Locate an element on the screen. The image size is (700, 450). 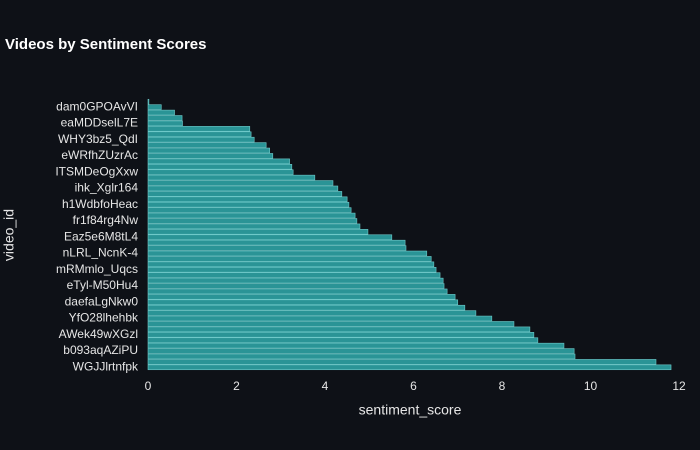
y-tick-label: YfO28lhehbk is located at coordinates (104, 318).